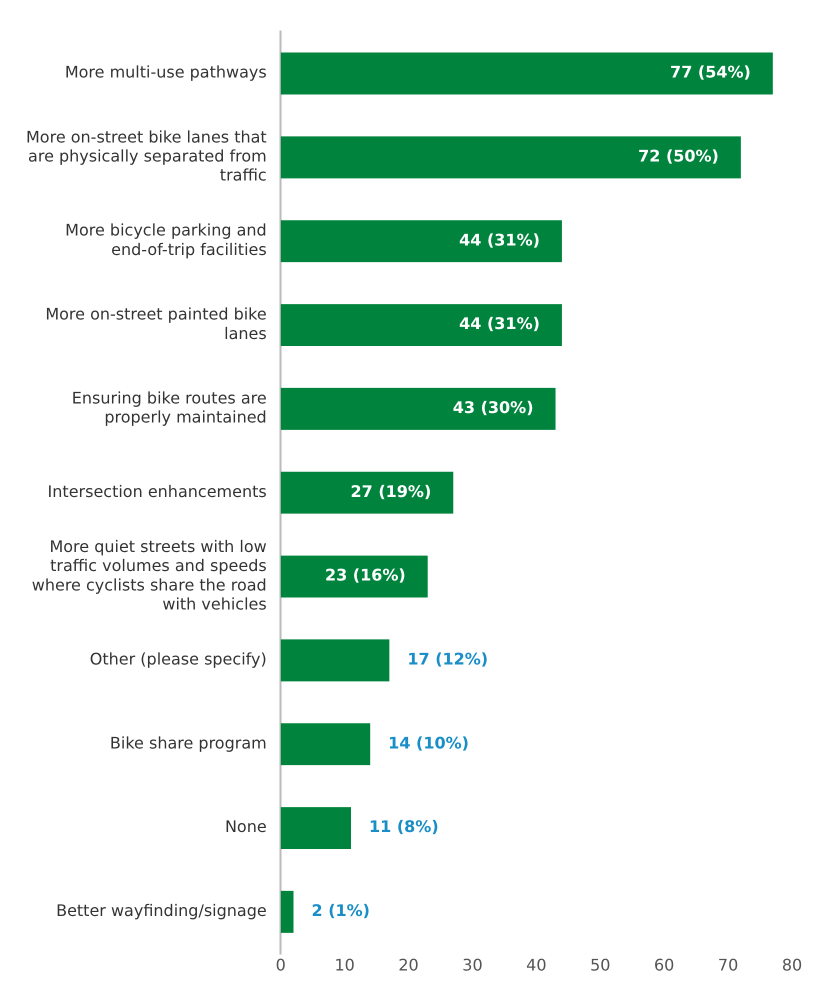  What do you see at coordinates (678, 156) in the screenshot?
I see `data-label: 72 (50%)` at bounding box center [678, 156].